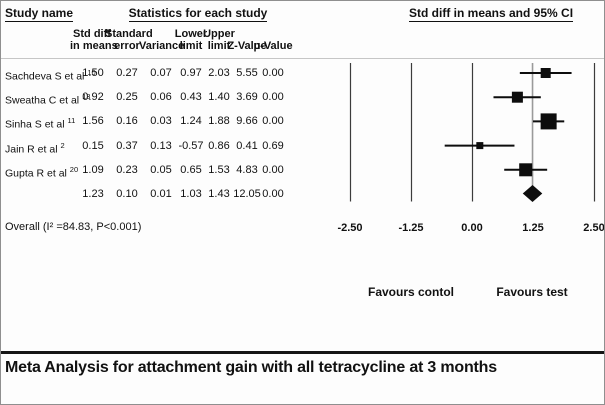  Describe the element at coordinates (127, 194) in the screenshot. I see `summary-se: 0.10` at that location.